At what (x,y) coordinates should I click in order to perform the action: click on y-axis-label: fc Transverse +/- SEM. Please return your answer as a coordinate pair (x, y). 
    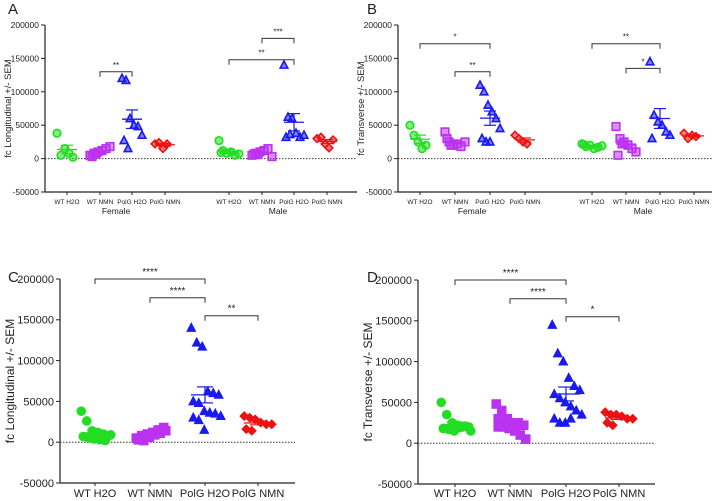
    Looking at the image, I should click on (361, 108).